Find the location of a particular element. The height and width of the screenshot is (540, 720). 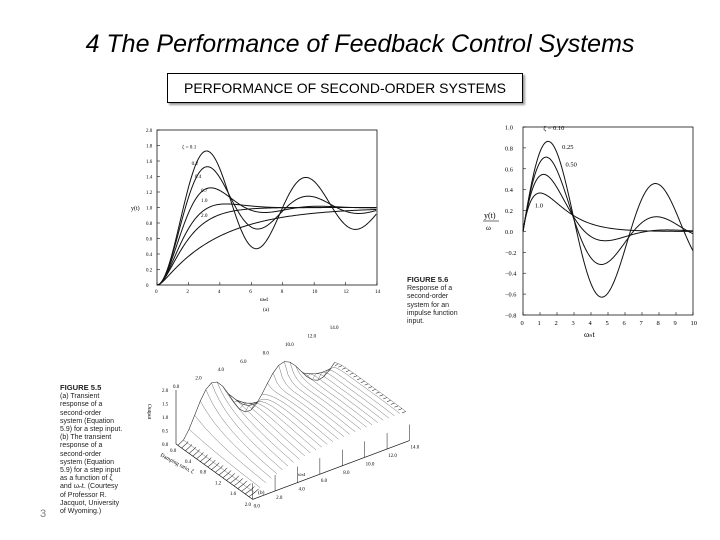

impulse-y-tick-label: 0.0 is located at coordinates (509, 232).